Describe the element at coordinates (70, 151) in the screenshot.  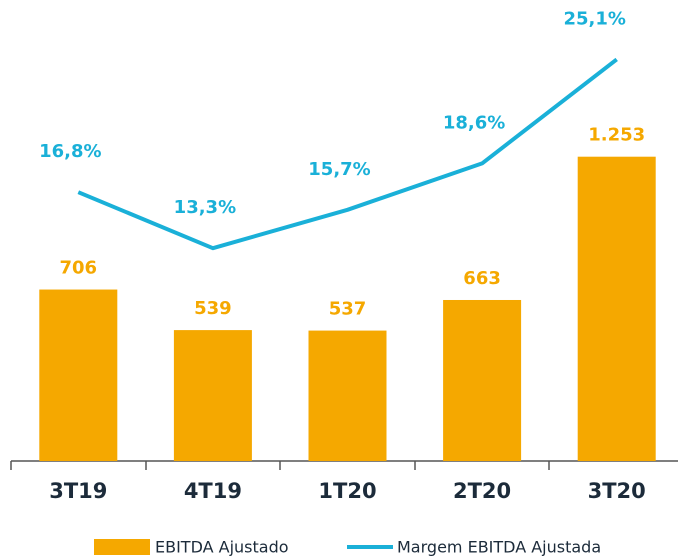
I see `line-label: 16,8%` at that location.